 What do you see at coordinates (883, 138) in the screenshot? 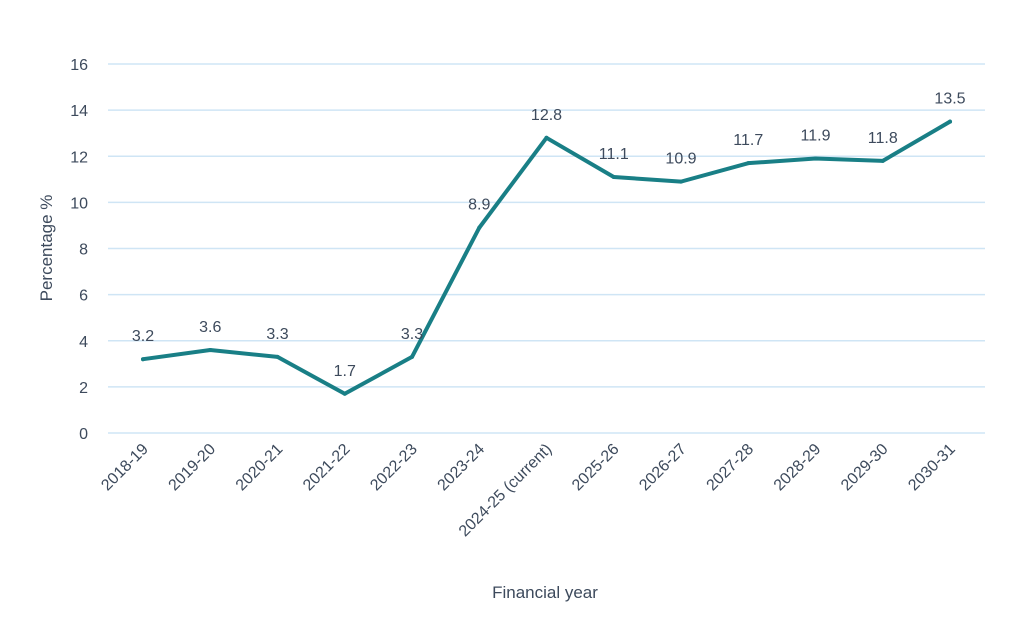
I see `data-label: 11.8` at bounding box center [883, 138].